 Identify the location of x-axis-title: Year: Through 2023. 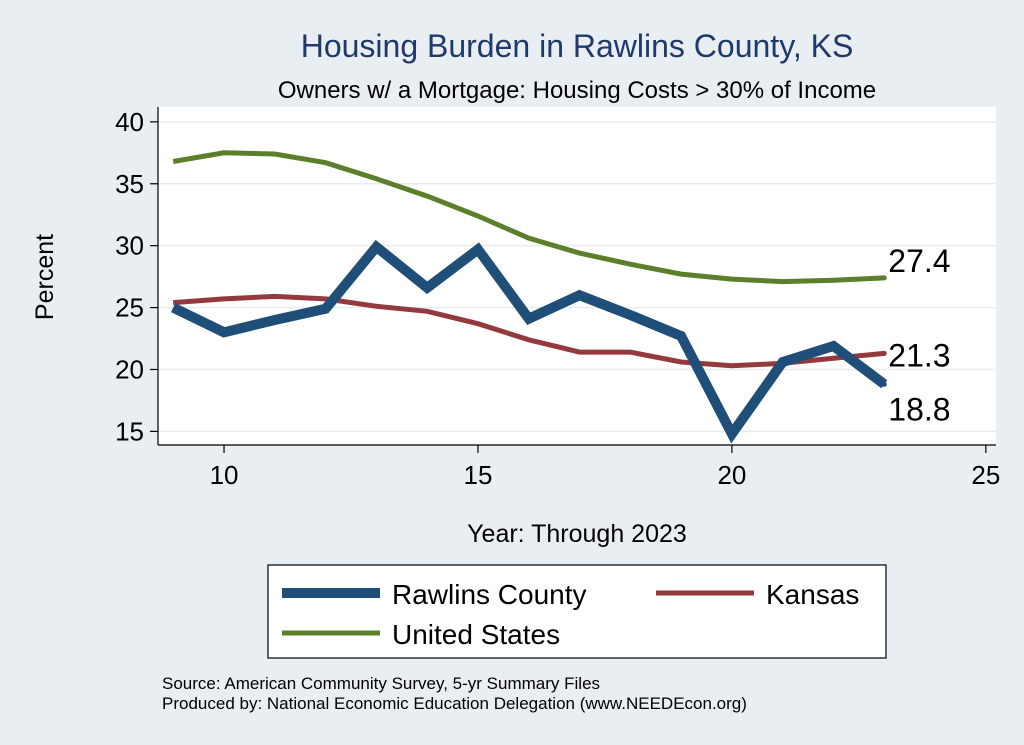
(577, 534).